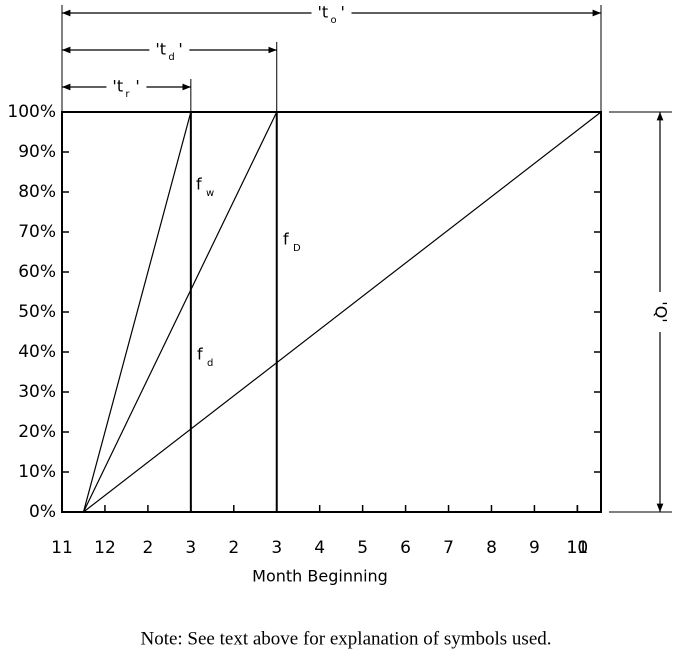 This screenshot has width=674, height=663. Describe the element at coordinates (319, 548) in the screenshot. I see `x-tick-label: 4` at that location.